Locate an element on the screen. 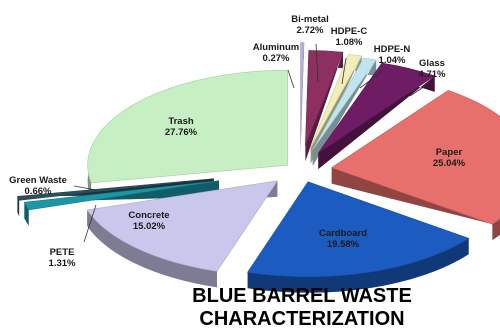 The height and width of the screenshot is (329, 500). slice-value-bi-metal: 2.72% is located at coordinates (310, 30).